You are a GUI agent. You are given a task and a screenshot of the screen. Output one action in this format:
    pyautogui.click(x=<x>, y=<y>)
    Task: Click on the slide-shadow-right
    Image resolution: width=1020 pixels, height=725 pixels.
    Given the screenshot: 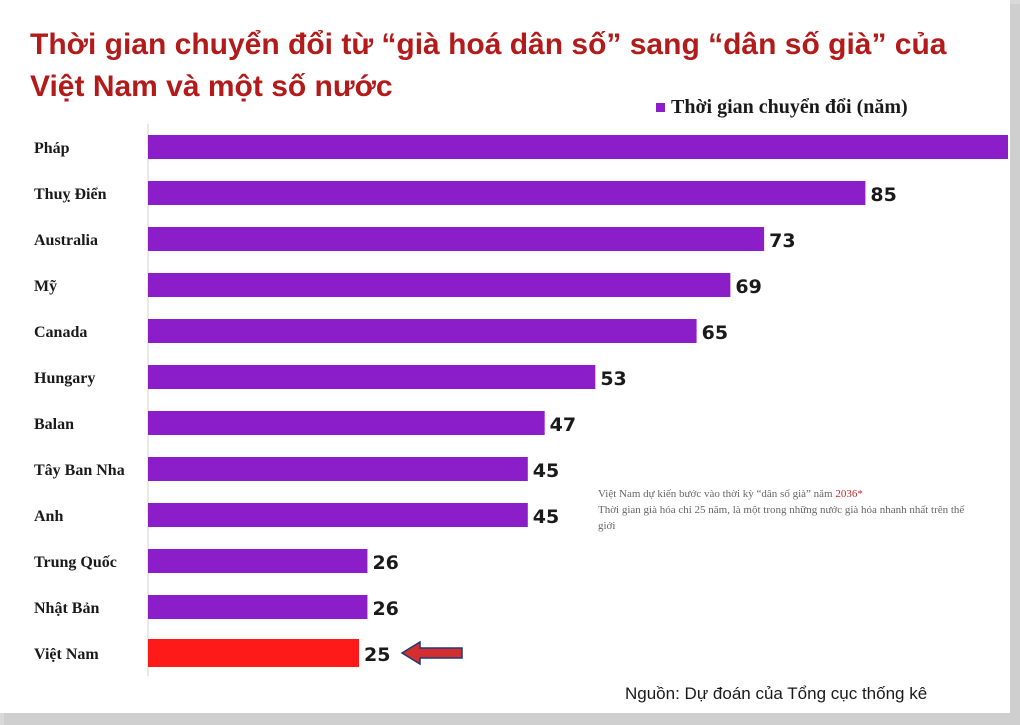 What is the action you would take?
    pyautogui.click(x=1015, y=364)
    